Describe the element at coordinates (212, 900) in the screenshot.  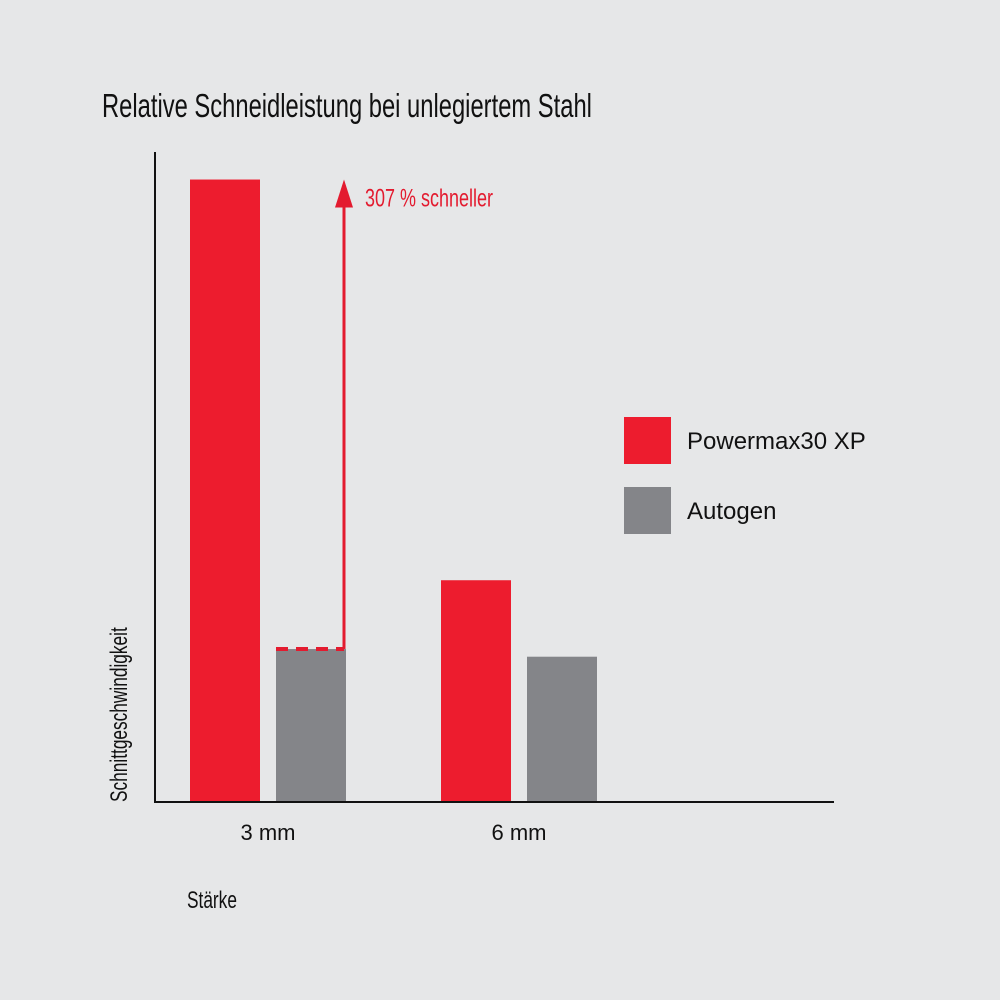
I see `x-axis-label: Stärke` at that location.